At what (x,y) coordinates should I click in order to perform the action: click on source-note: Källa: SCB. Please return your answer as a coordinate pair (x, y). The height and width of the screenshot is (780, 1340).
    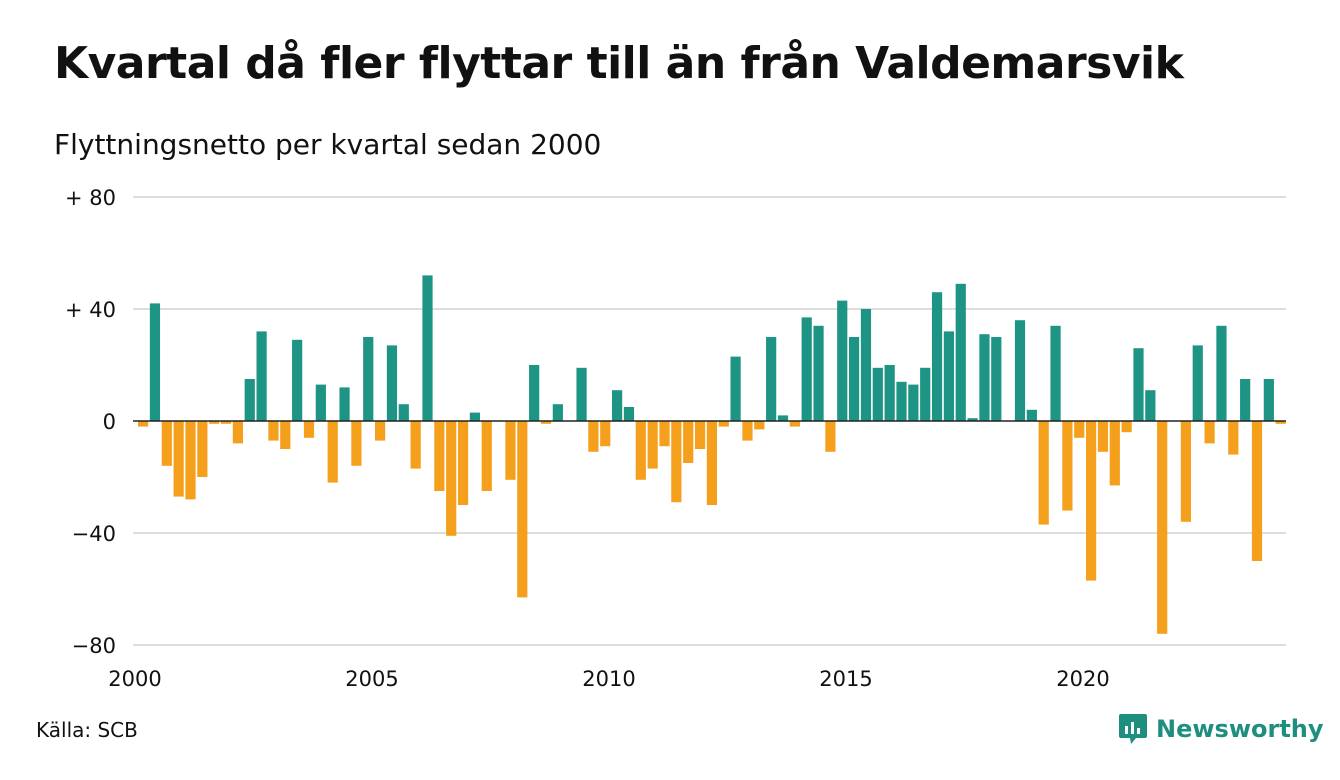
    Looking at the image, I should click on (87, 730).